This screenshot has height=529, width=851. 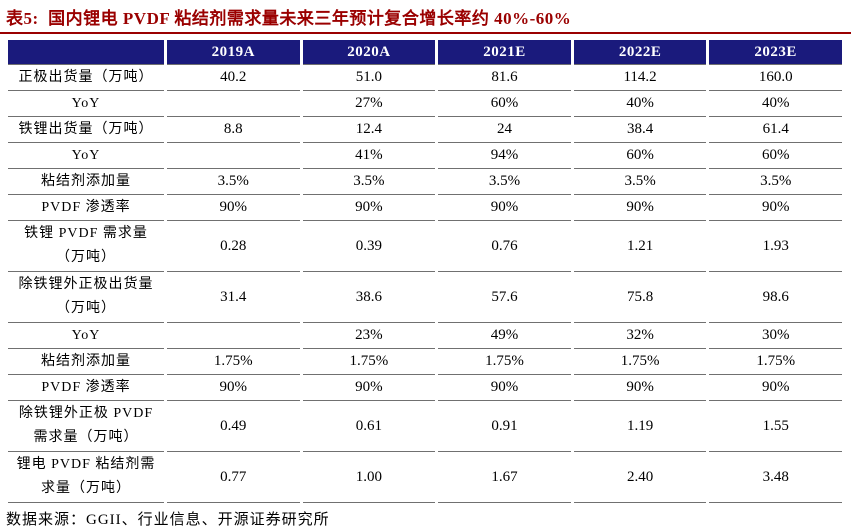 I want to click on column-header-2019A: 2019A, so click(x=233, y=52).